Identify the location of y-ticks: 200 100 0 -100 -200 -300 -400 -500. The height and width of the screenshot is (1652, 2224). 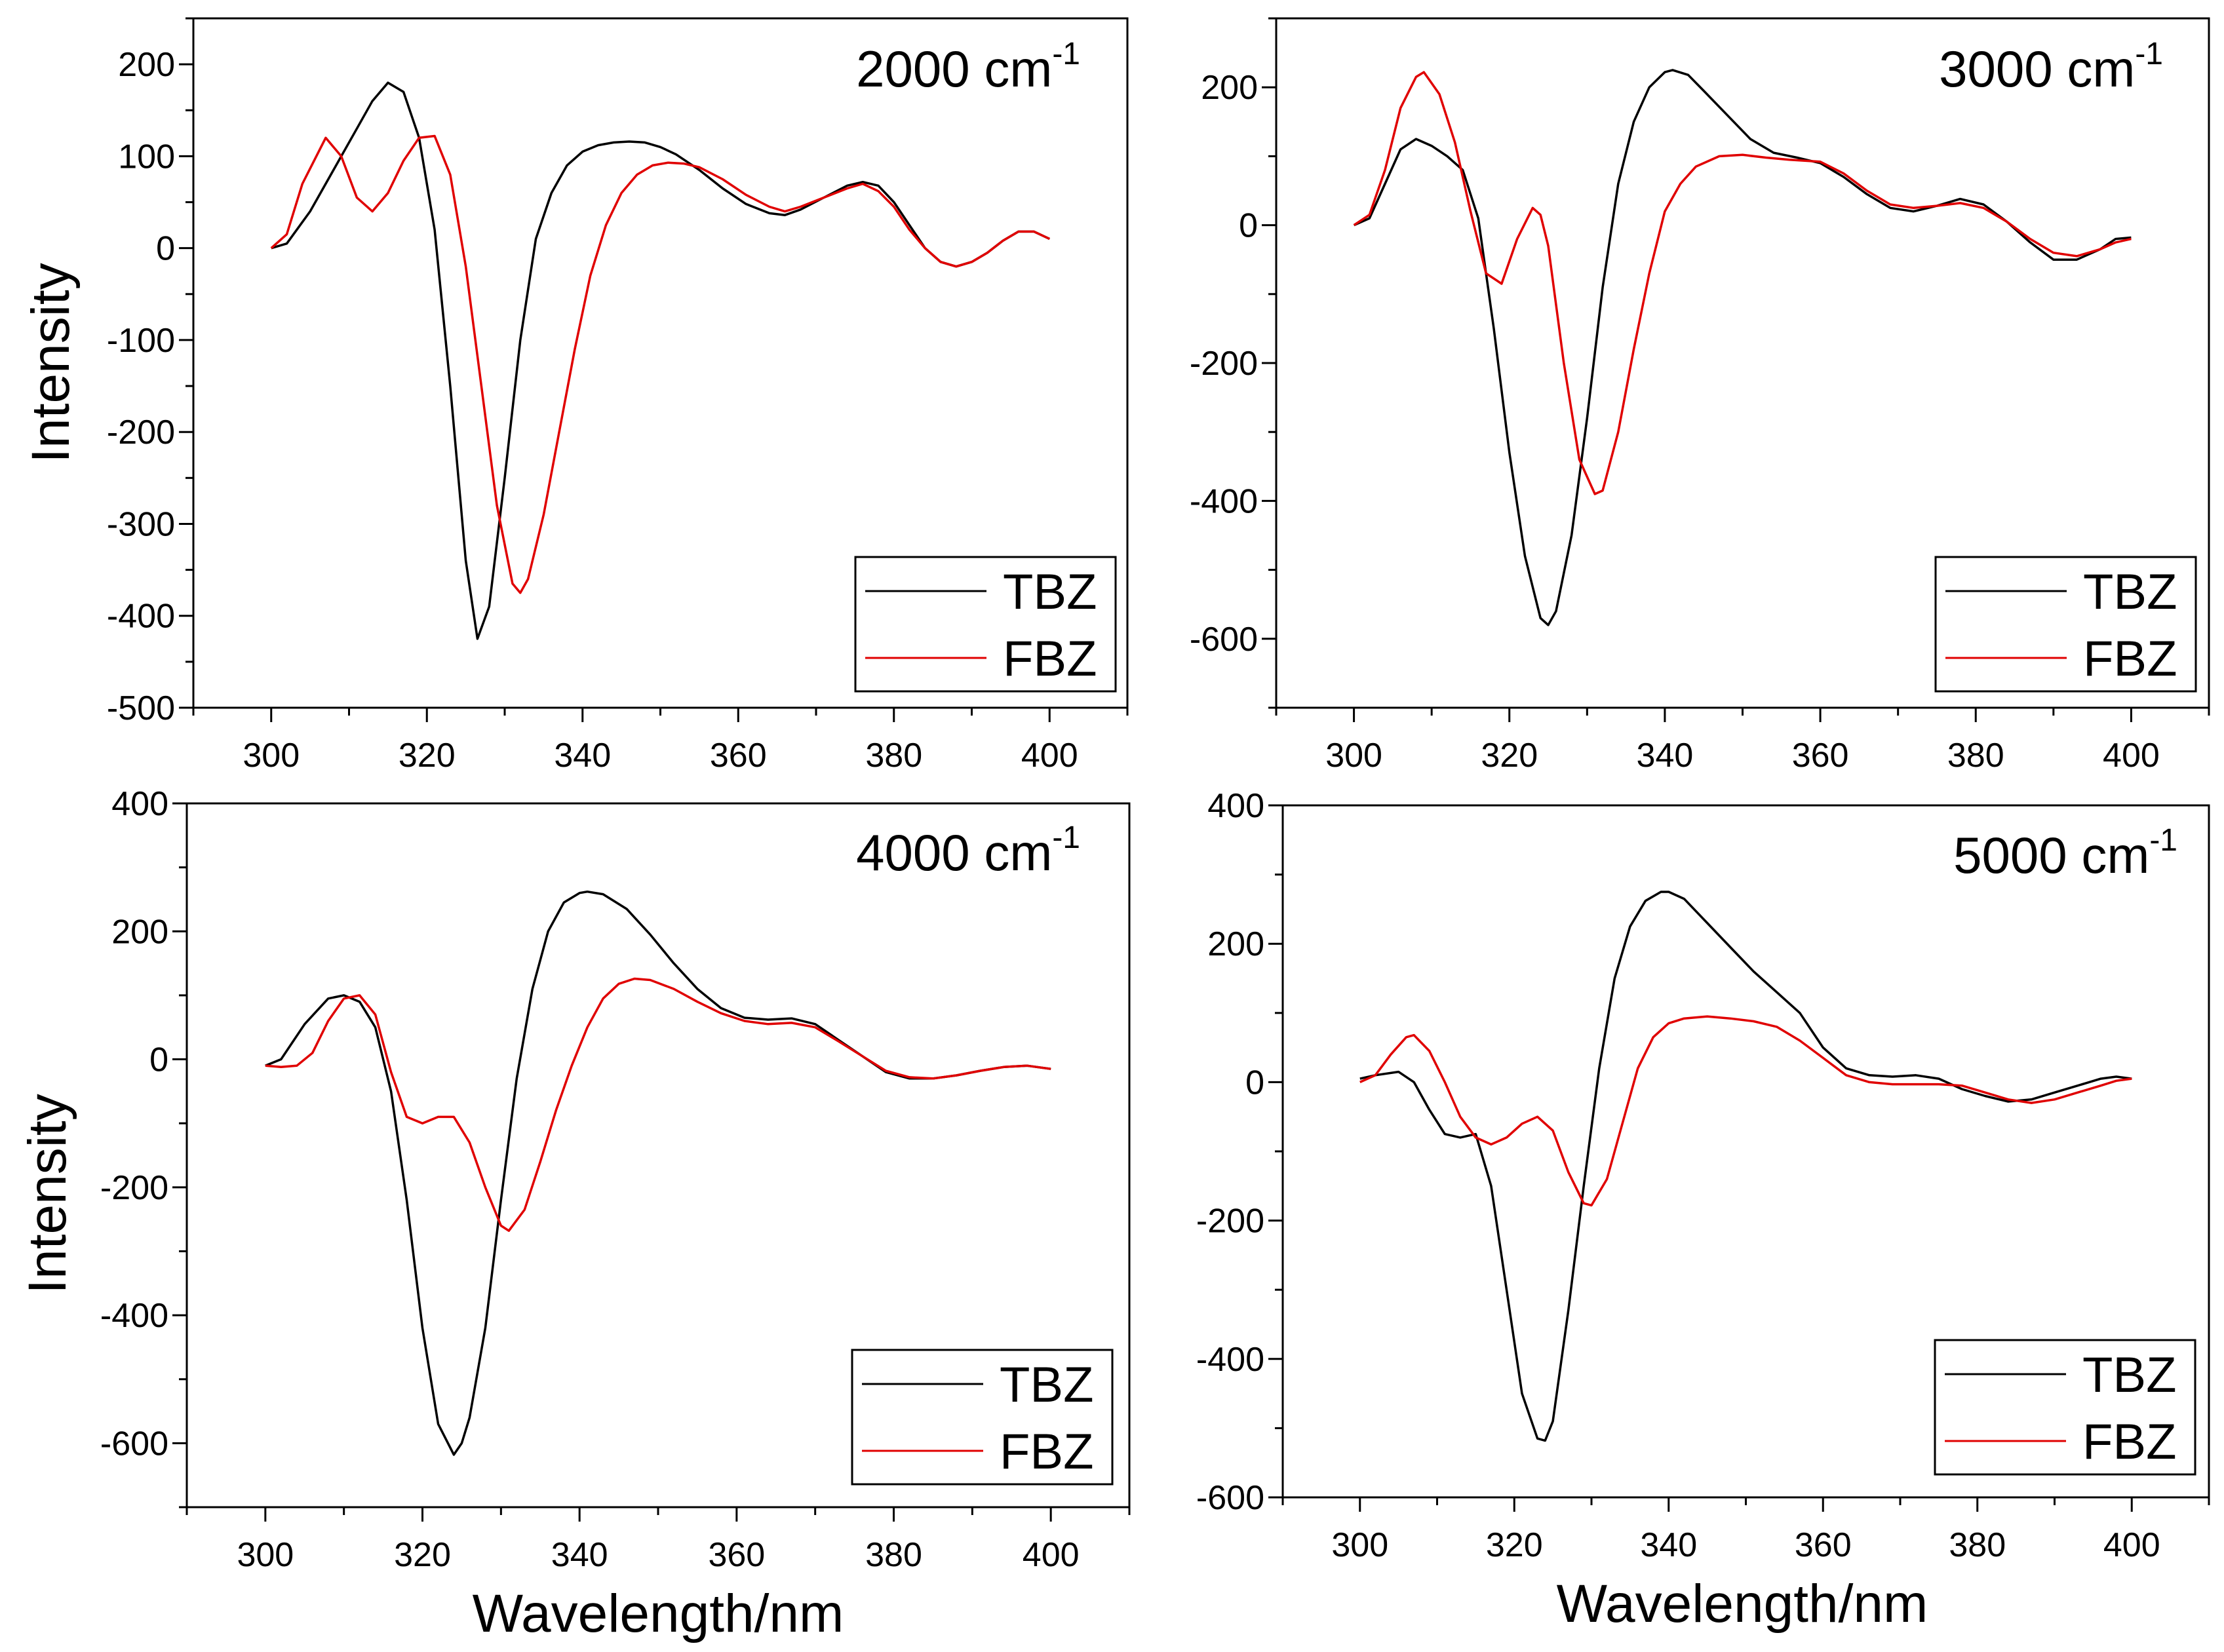
(150, 372).